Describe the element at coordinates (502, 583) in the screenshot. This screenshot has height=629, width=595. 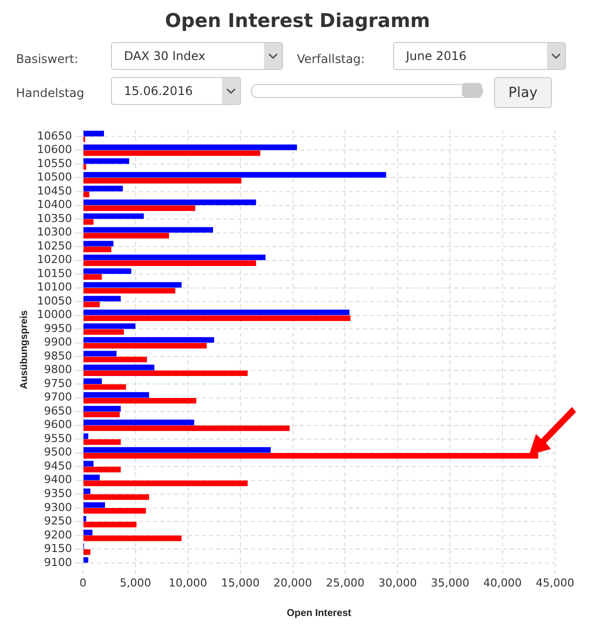
I see `x-tick-label: 40,000` at that location.